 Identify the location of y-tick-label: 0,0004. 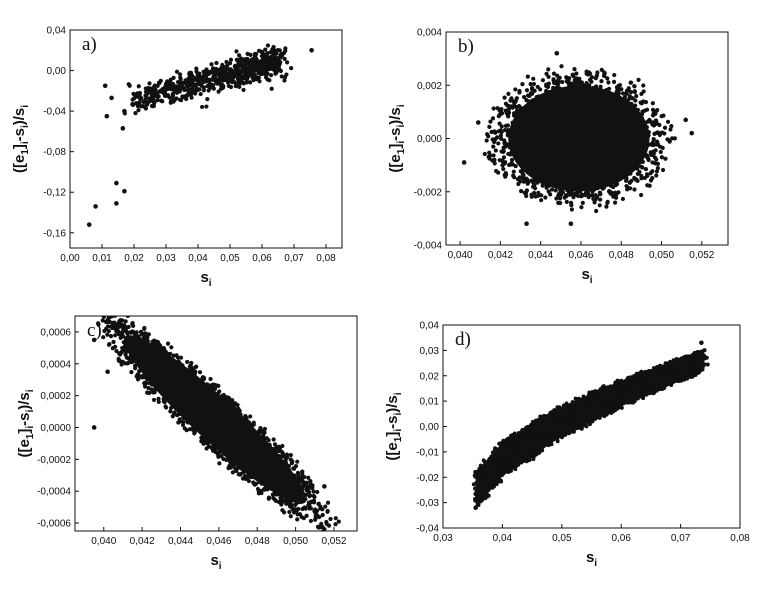
(55, 364).